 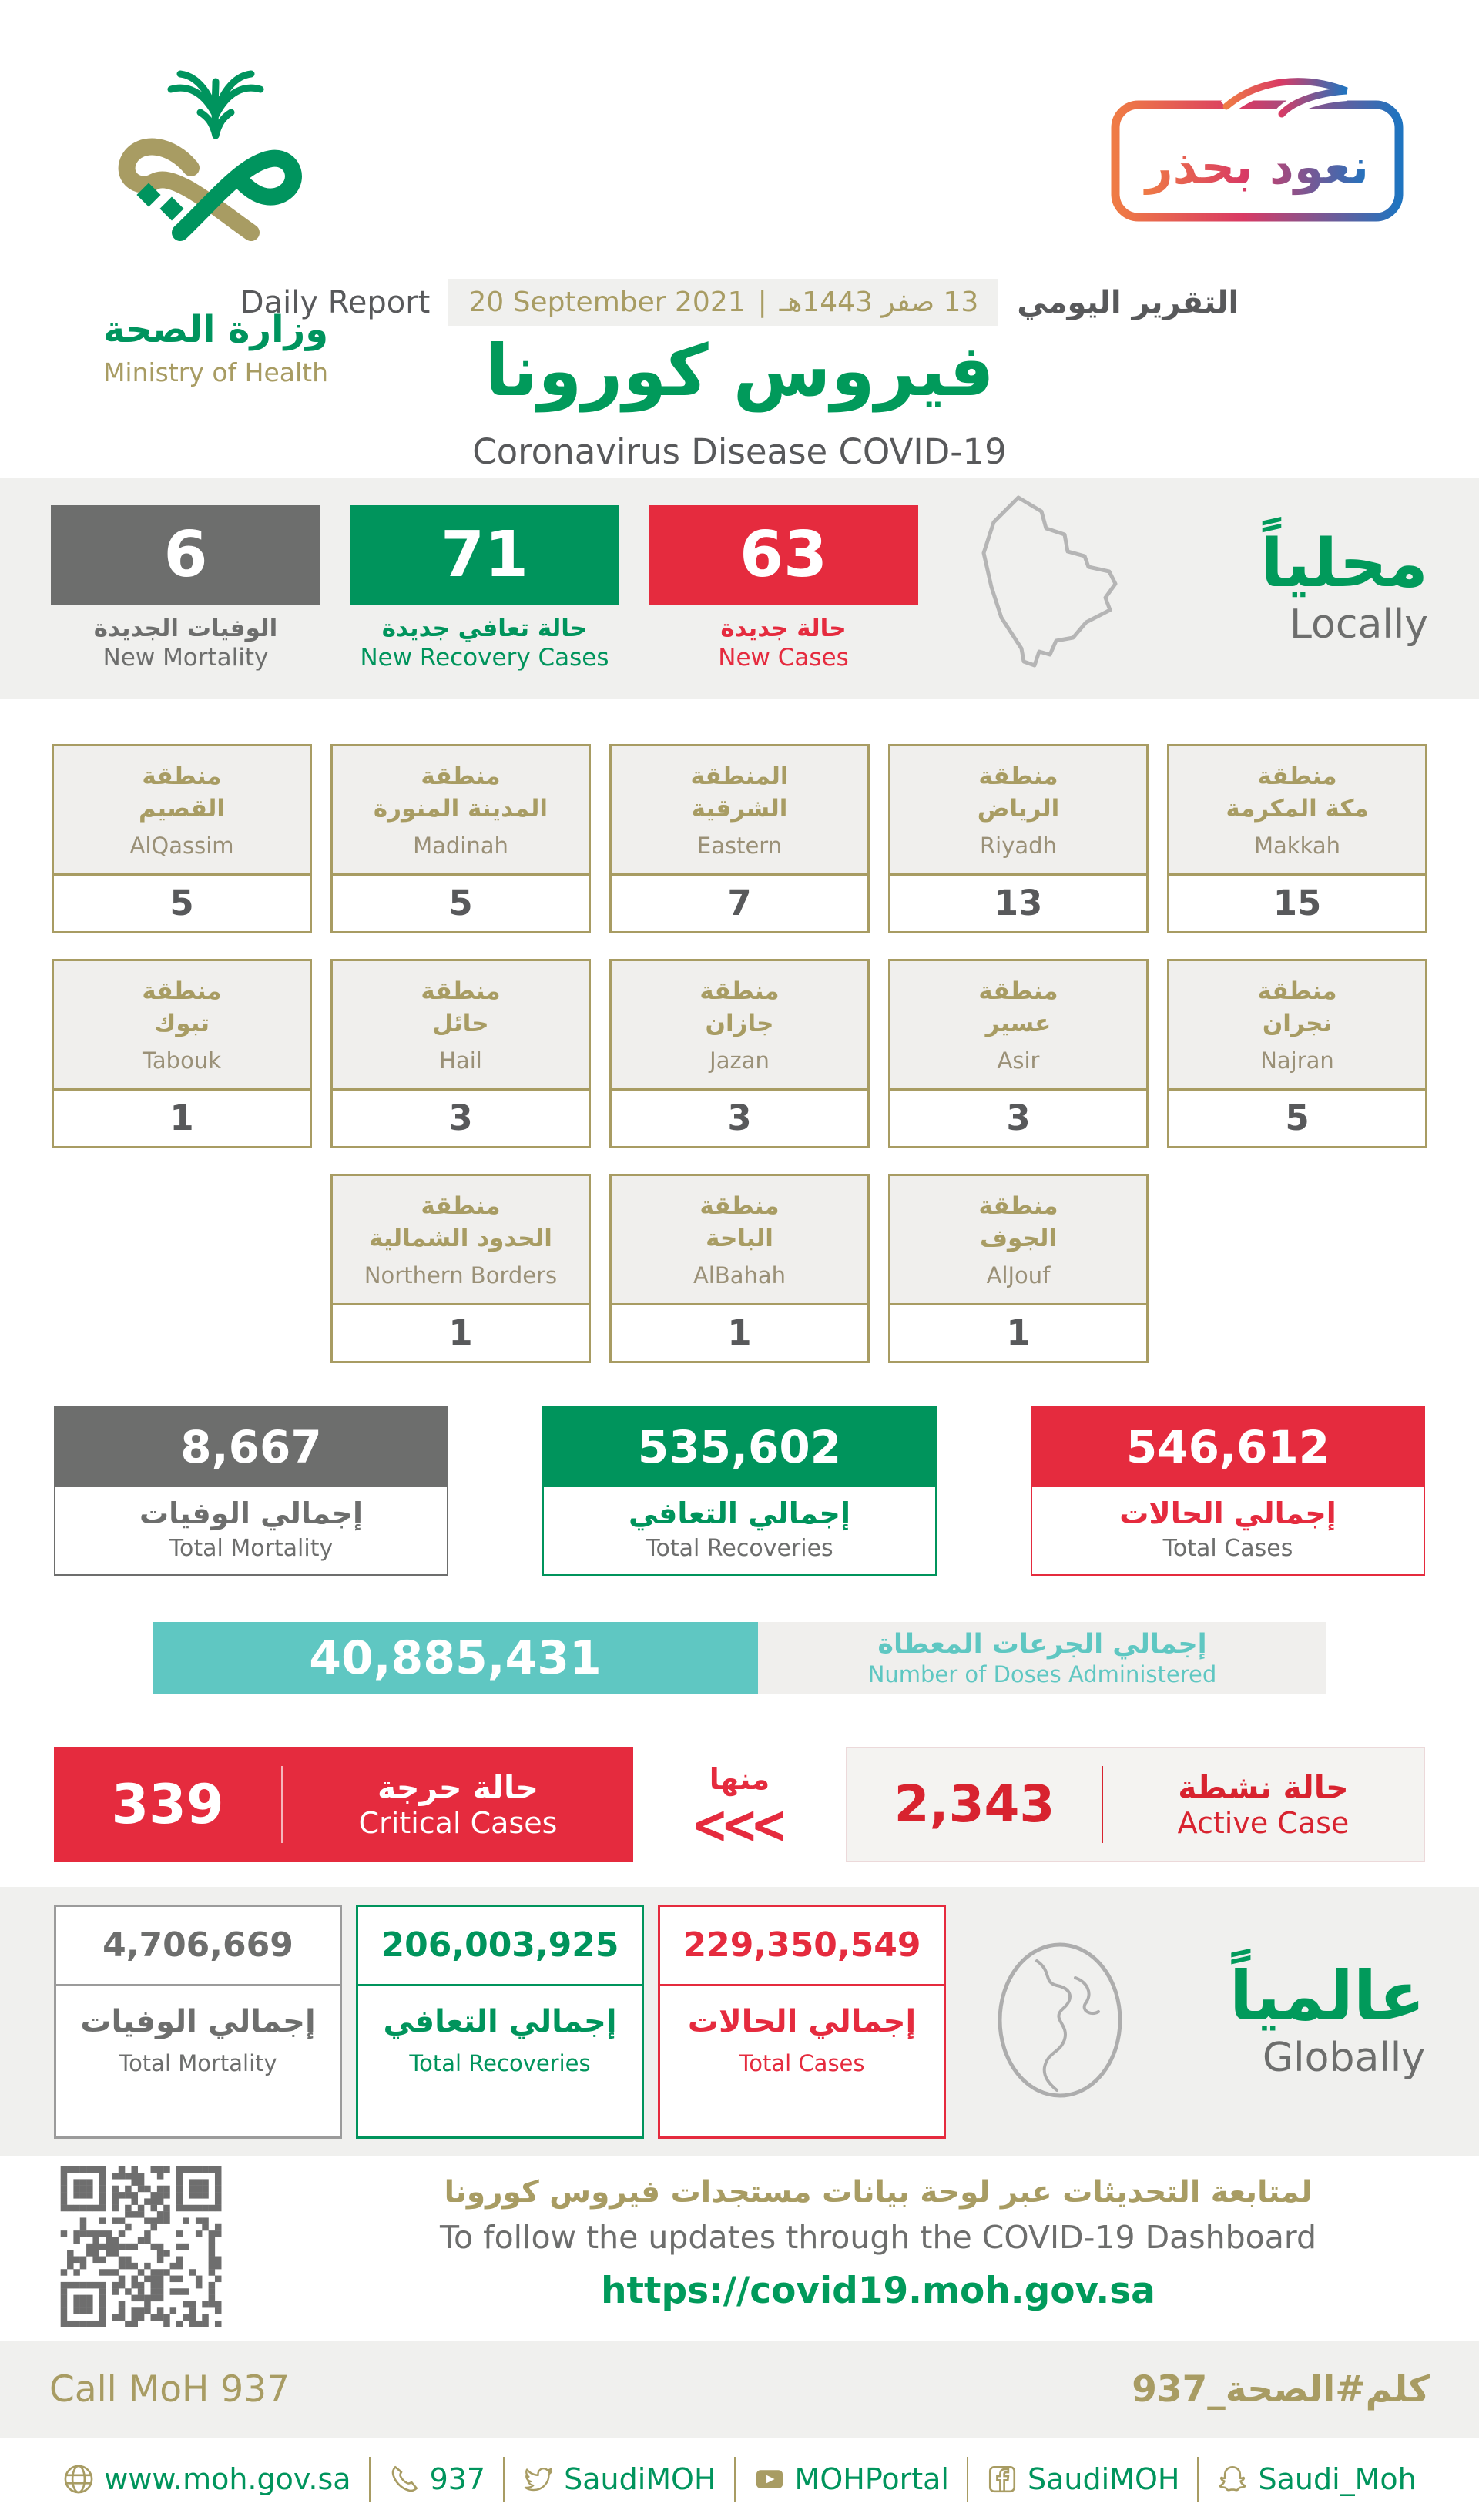 I want to click on new-mortality-value: 6, so click(x=185, y=555).